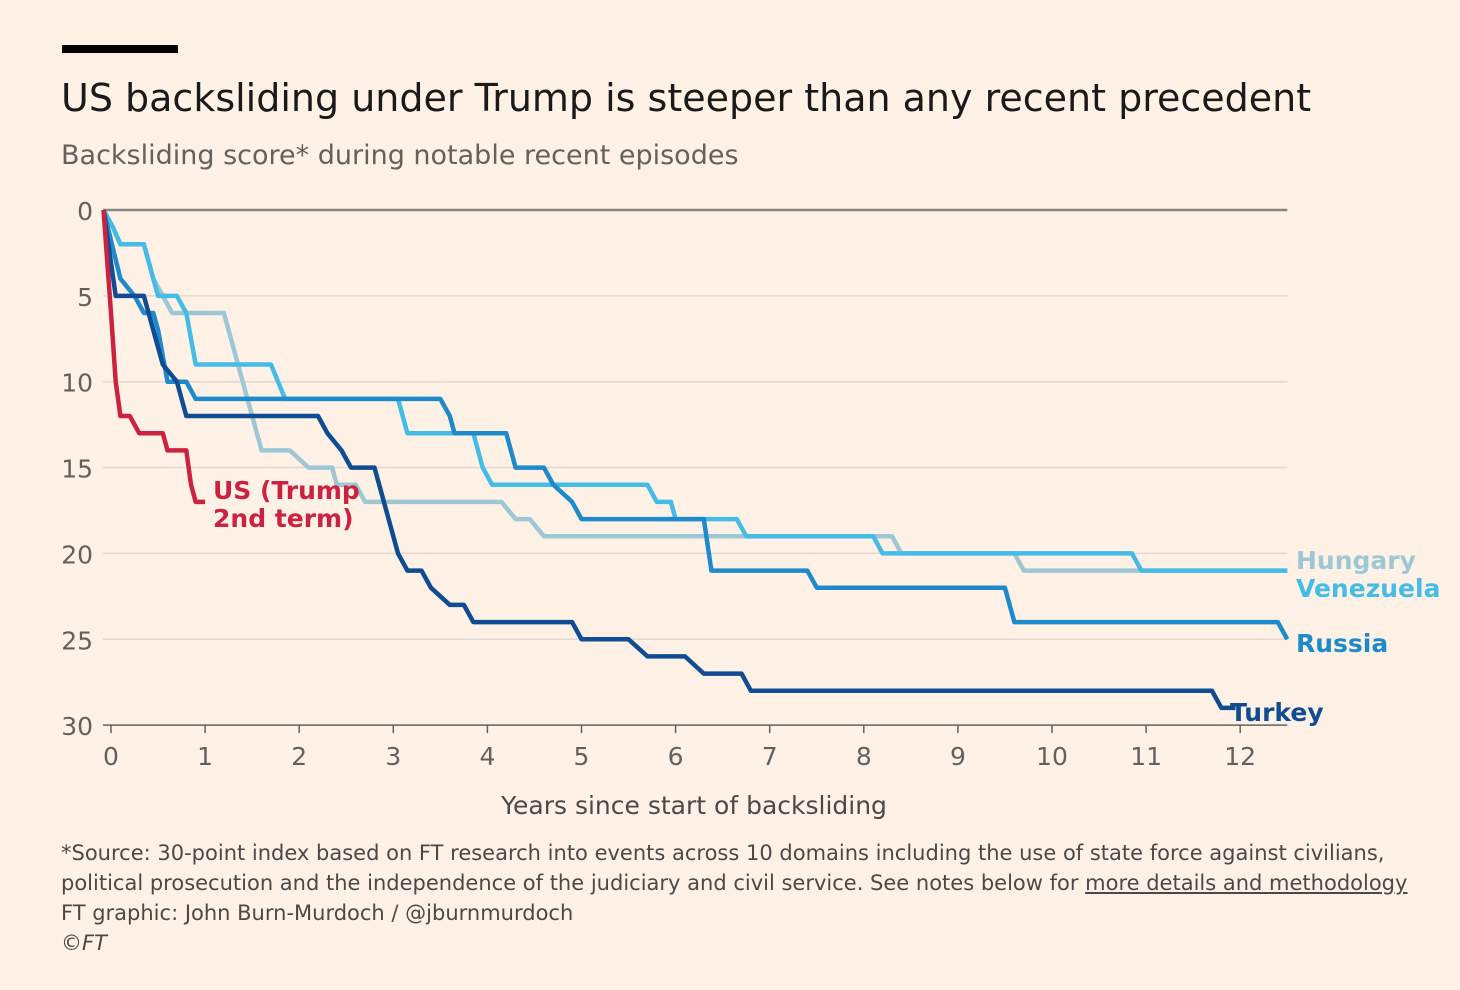  Describe the element at coordinates (153, 357) in the screenshot. I see `series-line-us-trump-2nd-term` at that location.